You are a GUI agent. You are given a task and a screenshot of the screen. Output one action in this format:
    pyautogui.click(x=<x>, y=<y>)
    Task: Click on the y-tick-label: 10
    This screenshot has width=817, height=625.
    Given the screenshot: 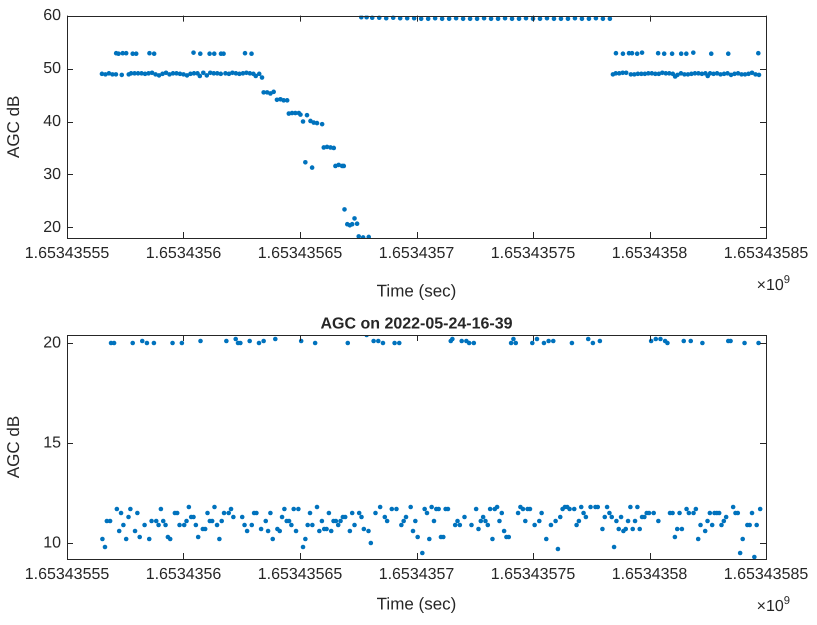 What is the action you would take?
    pyautogui.click(x=52, y=543)
    